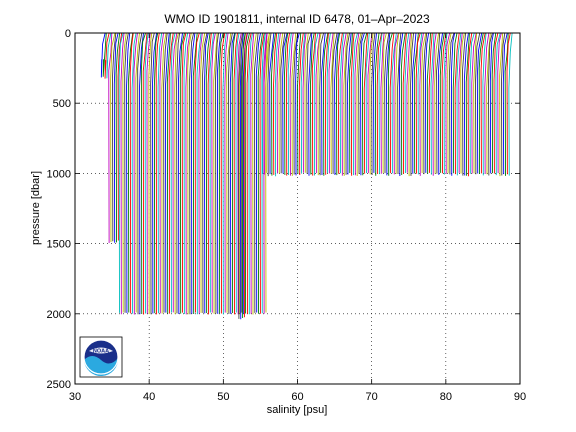 This screenshot has height=432, width=576. Describe the element at coordinates (59, 245) in the screenshot. I see `y-tick-label: 1500` at that location.